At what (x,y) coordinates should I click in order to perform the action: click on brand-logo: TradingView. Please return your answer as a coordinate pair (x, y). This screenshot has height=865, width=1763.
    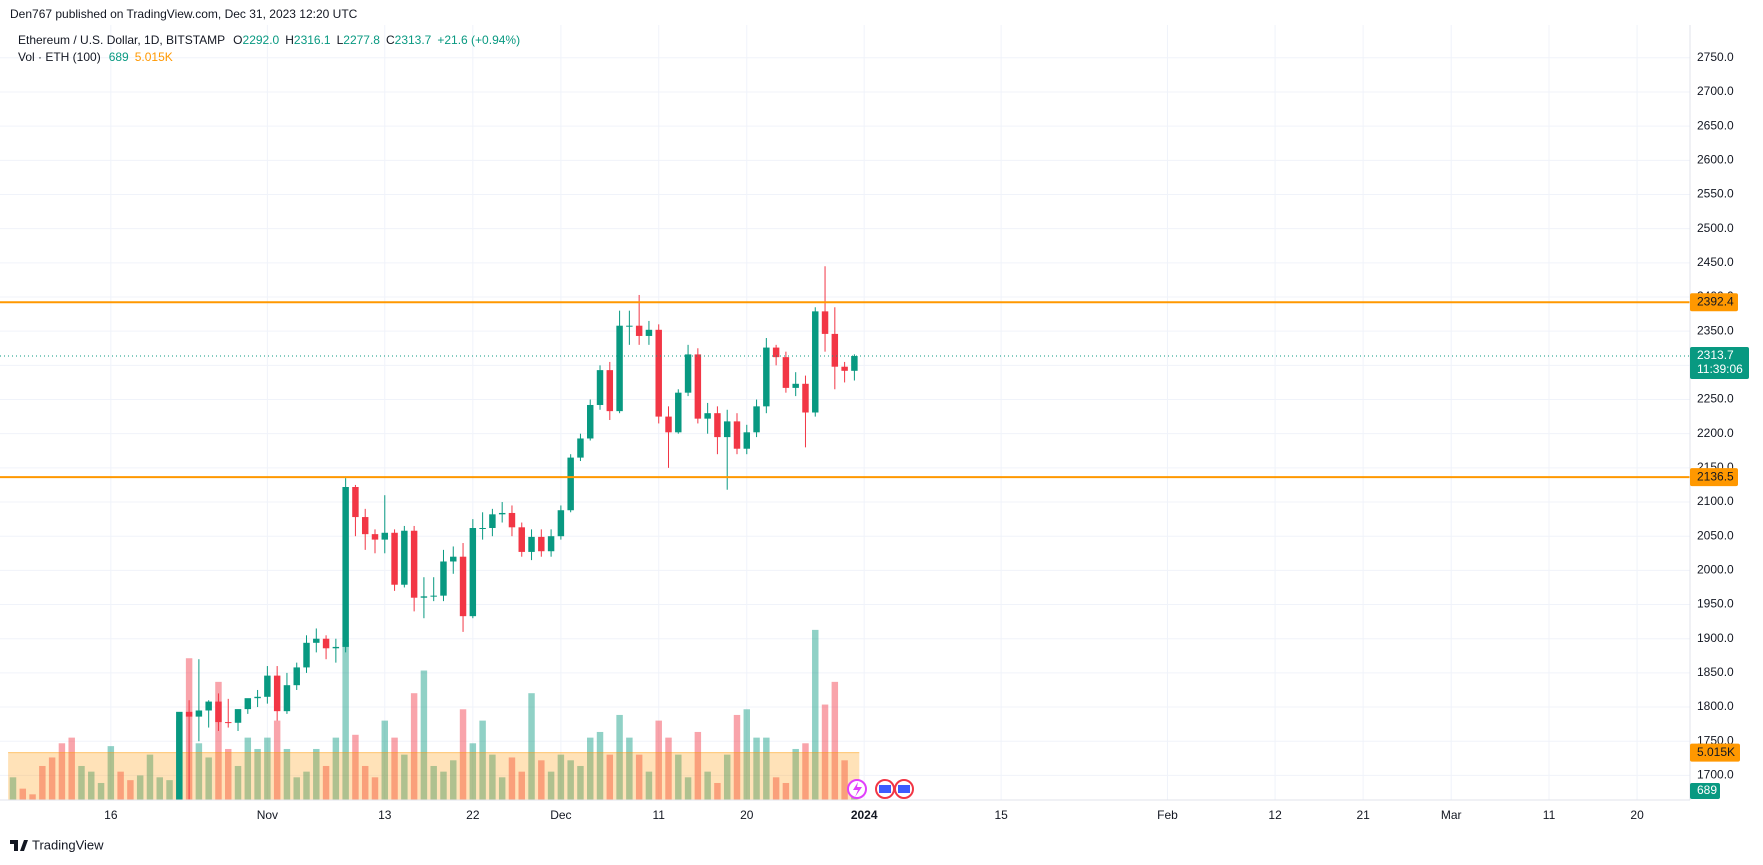
    Looking at the image, I should click on (57, 844).